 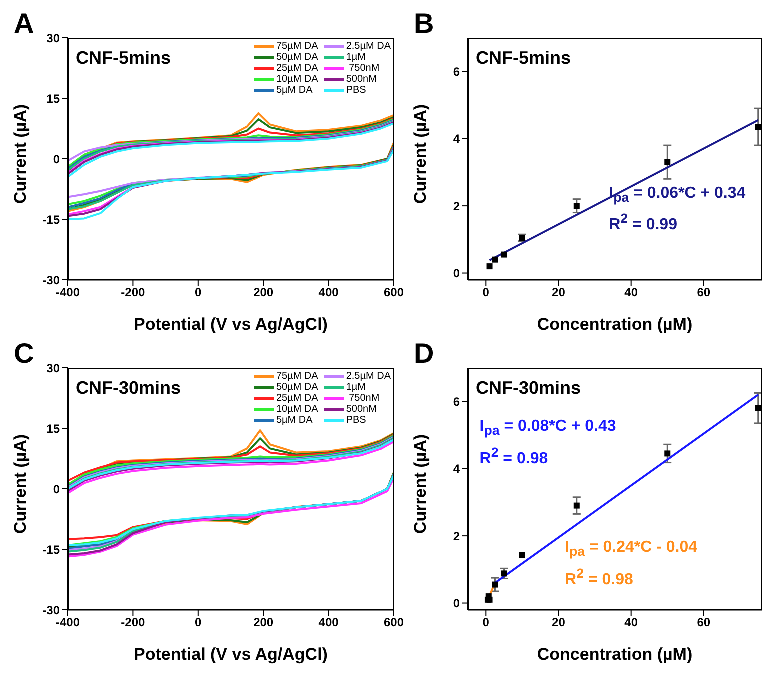 I want to click on text: I$_{pa}$ = 0.24*C - 0.04 R$^{2}$ = 0.98, so click(x=631, y=563).